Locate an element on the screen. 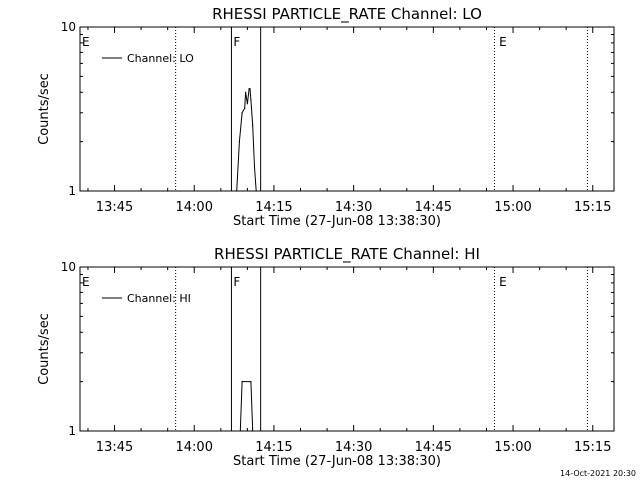  legend-label: Channel: LO is located at coordinates (160, 58).